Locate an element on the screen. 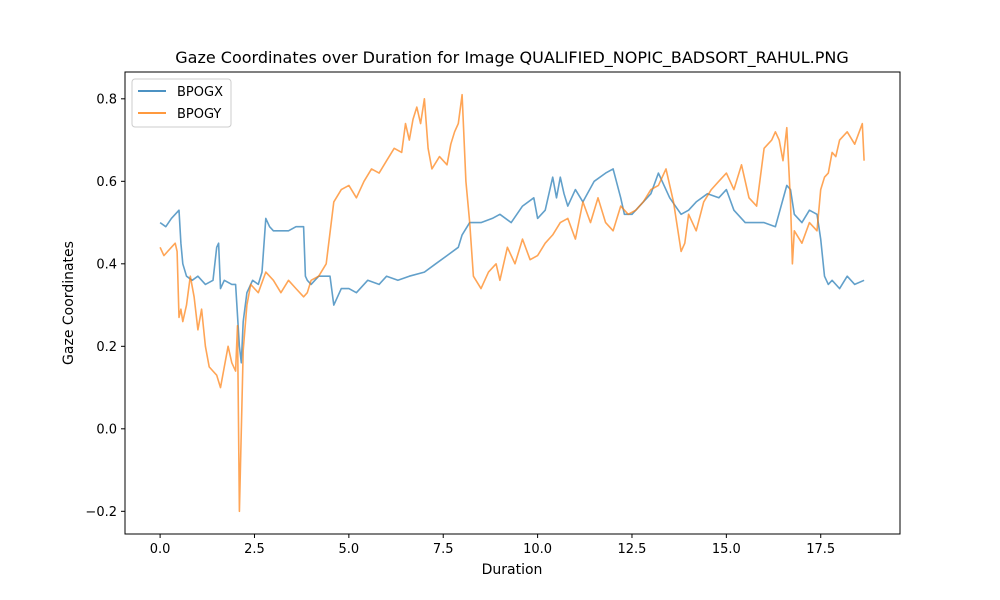 This screenshot has width=1000, height=600. y-axis-title: Gaze Coordinates is located at coordinates (69, 303).